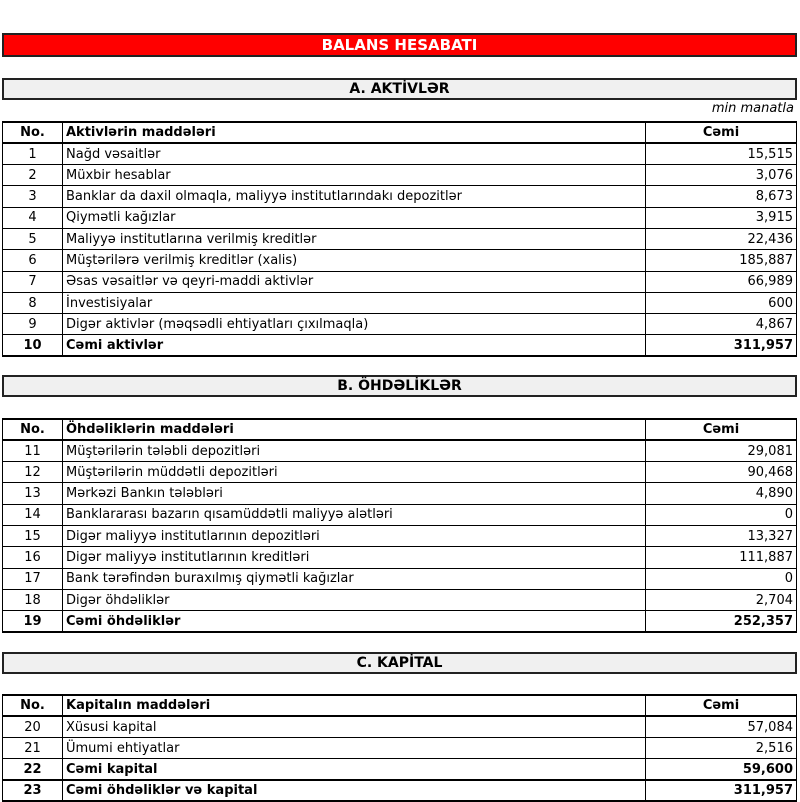 Image resolution: width=800 pixels, height=802 pixels. I want to click on row-item: Digər öhdəliklər, so click(354, 600).